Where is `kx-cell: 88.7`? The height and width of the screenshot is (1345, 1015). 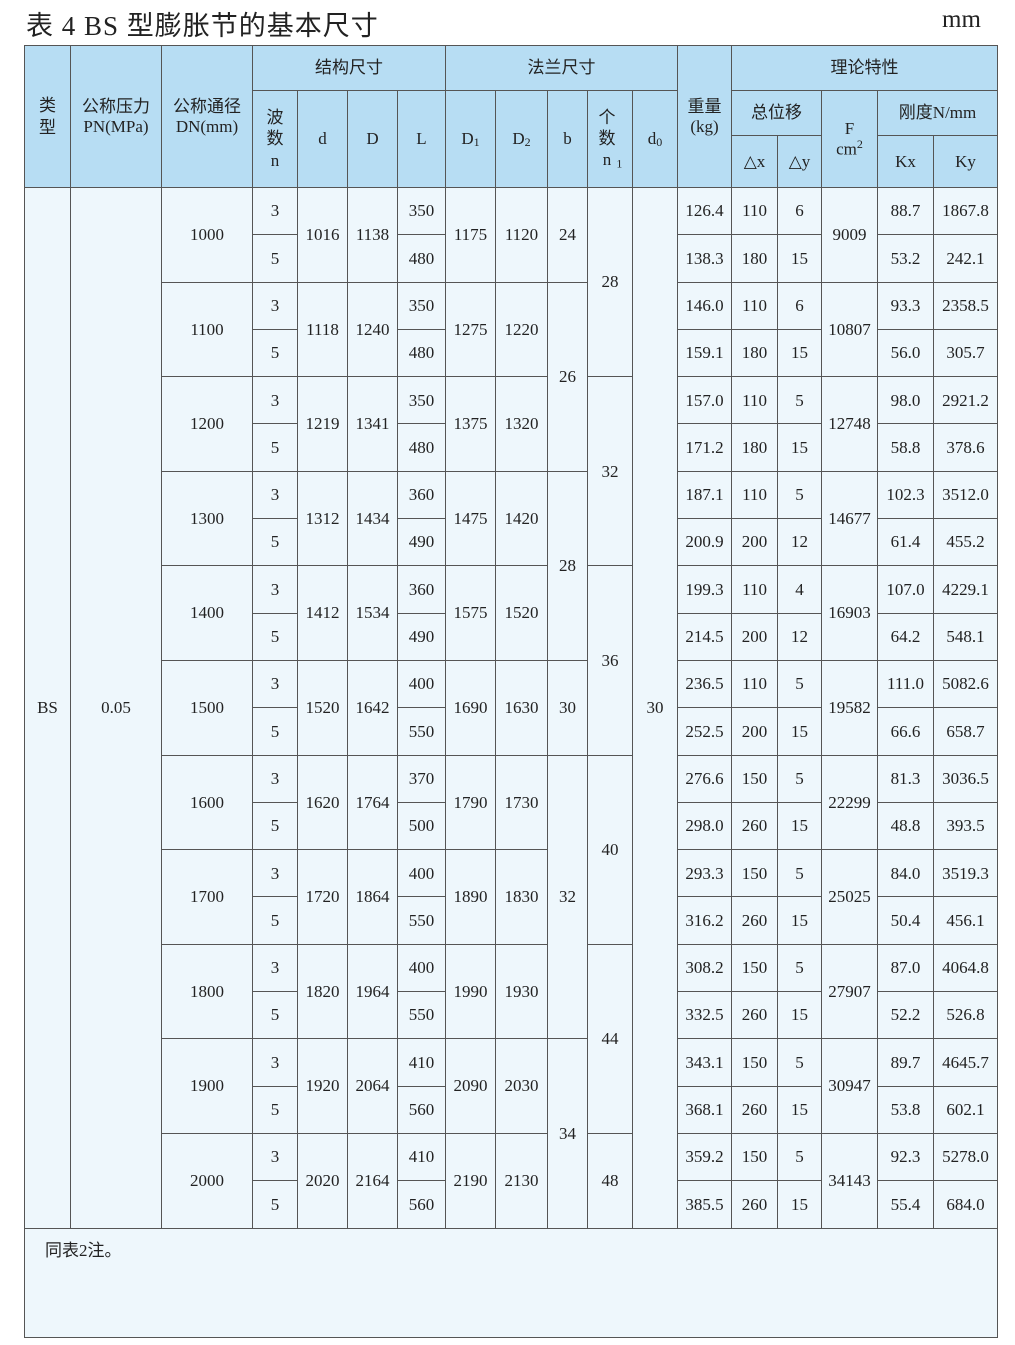 kx-cell: 88.7 is located at coordinates (906, 211).